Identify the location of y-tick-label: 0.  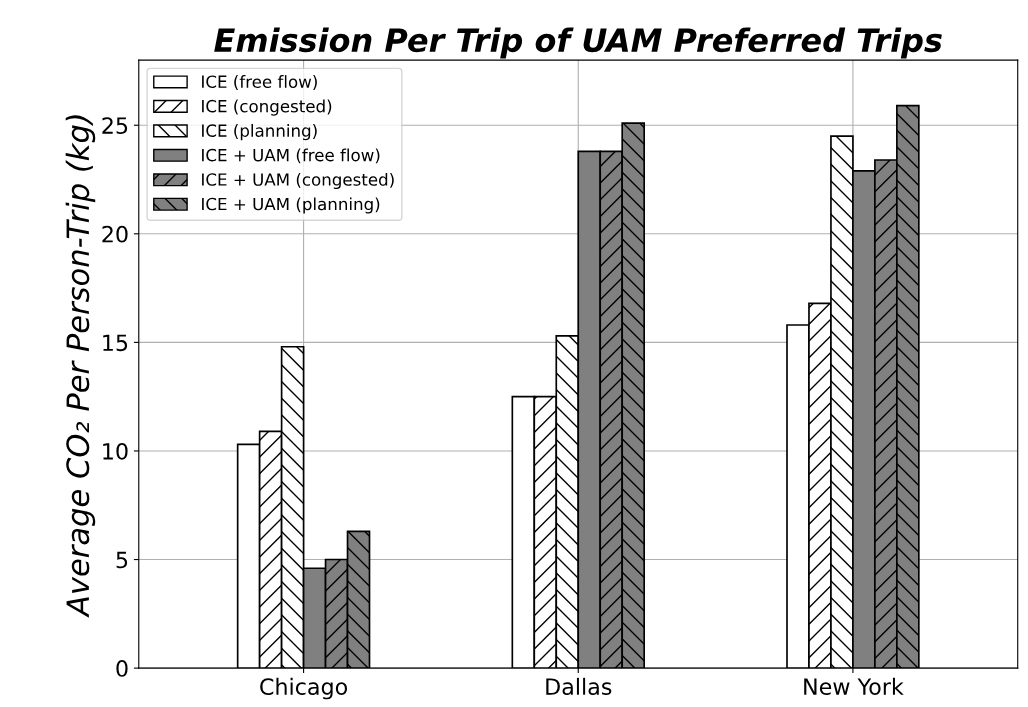
(122, 668).